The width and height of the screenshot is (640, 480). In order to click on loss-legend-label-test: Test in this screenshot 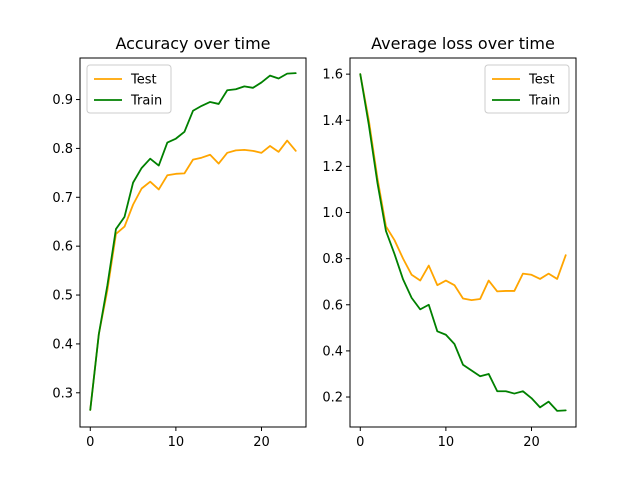, I will do `click(541, 80)`.